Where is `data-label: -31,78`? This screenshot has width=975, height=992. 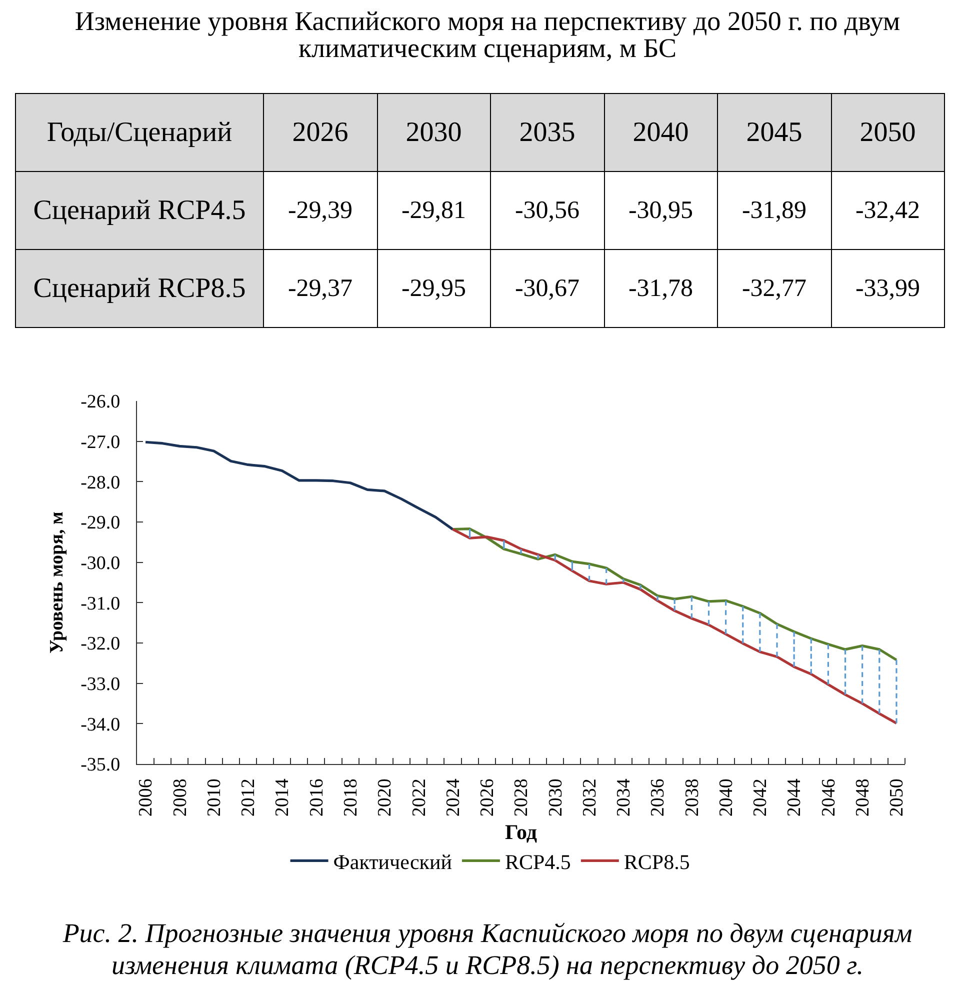
data-label: -31,78 is located at coordinates (661, 289).